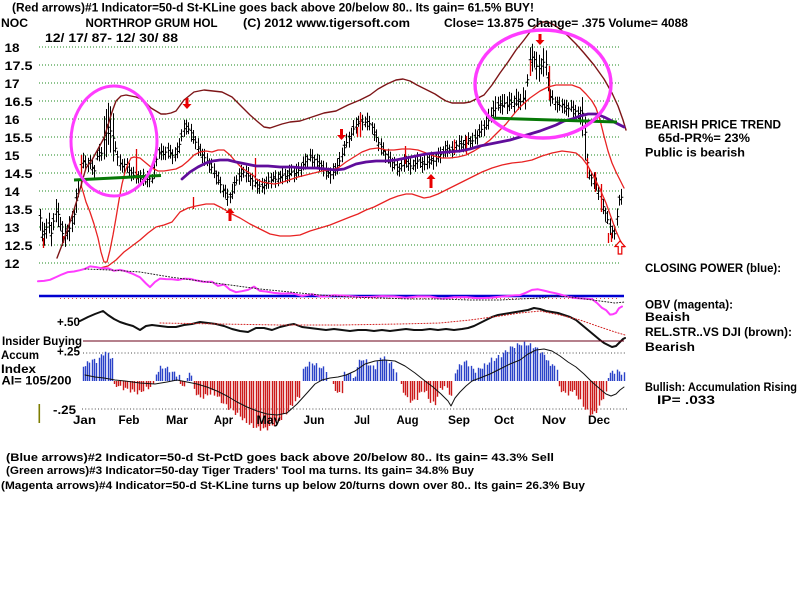 Image resolution: width=800 pixels, height=600 pixels. What do you see at coordinates (721, 387) in the screenshot?
I see `svg-text: Bullish: Accumulation Rising` at bounding box center [721, 387].